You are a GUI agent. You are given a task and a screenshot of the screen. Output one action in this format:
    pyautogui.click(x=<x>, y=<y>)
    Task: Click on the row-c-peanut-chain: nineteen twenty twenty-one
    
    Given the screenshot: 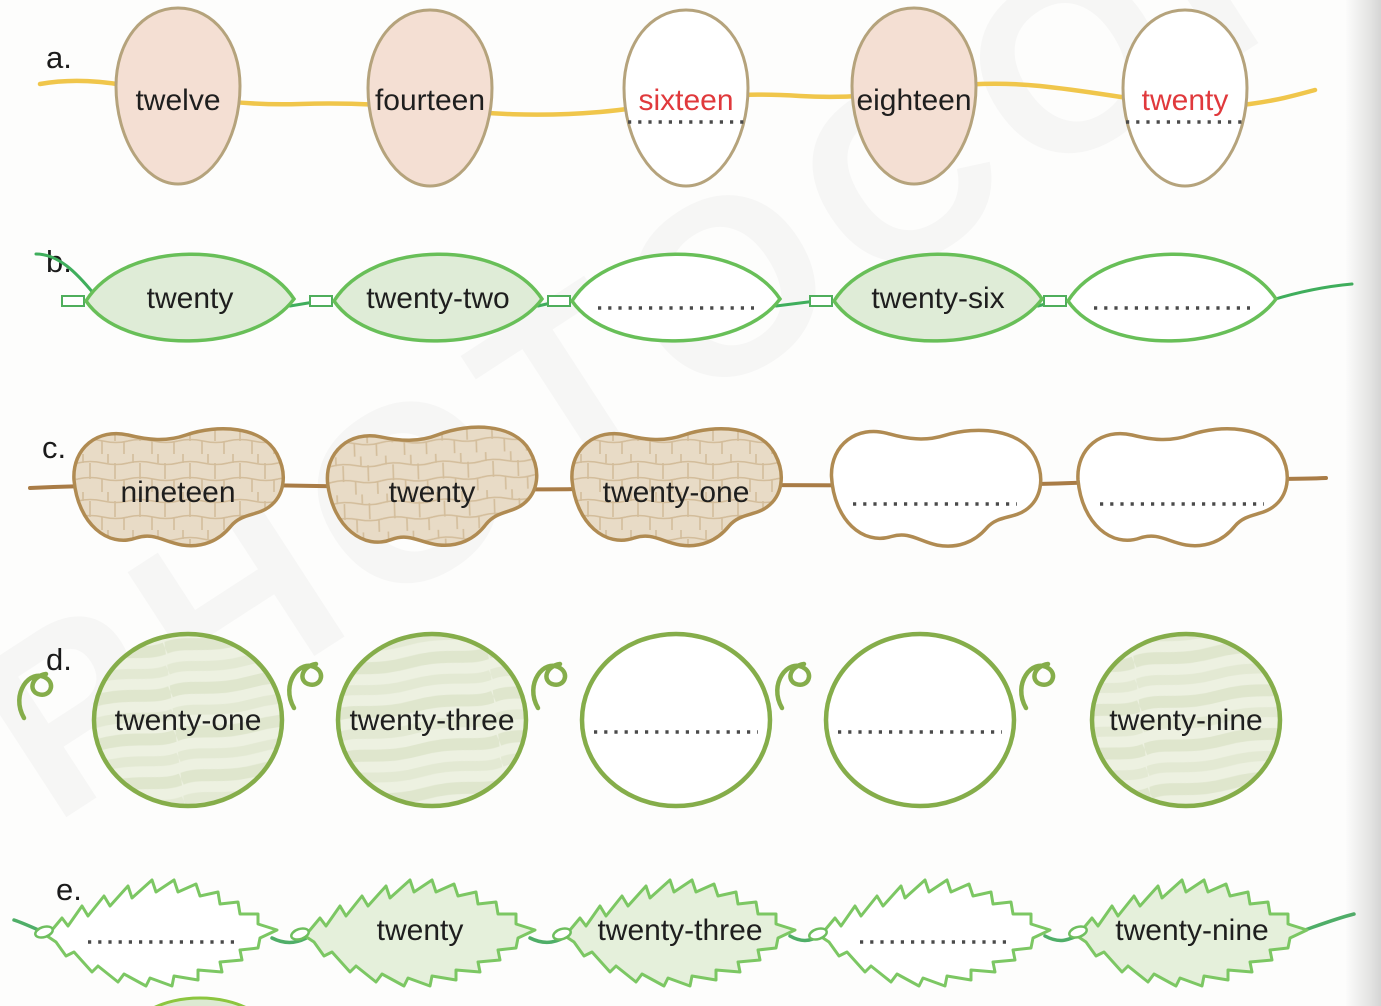 What is the action you would take?
    pyautogui.click(x=678, y=487)
    